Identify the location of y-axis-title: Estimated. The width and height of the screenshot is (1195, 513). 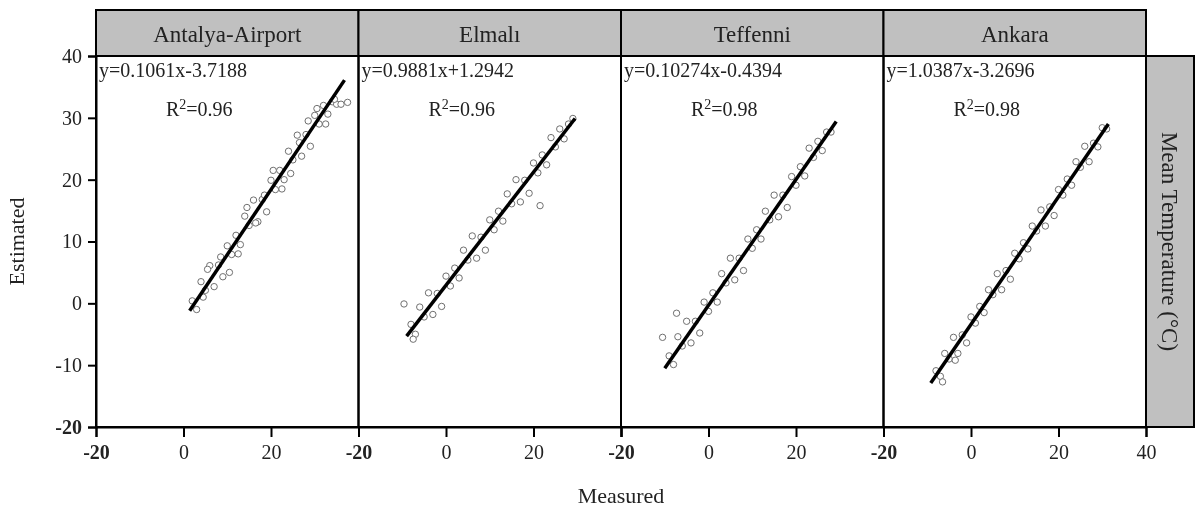
(16, 241).